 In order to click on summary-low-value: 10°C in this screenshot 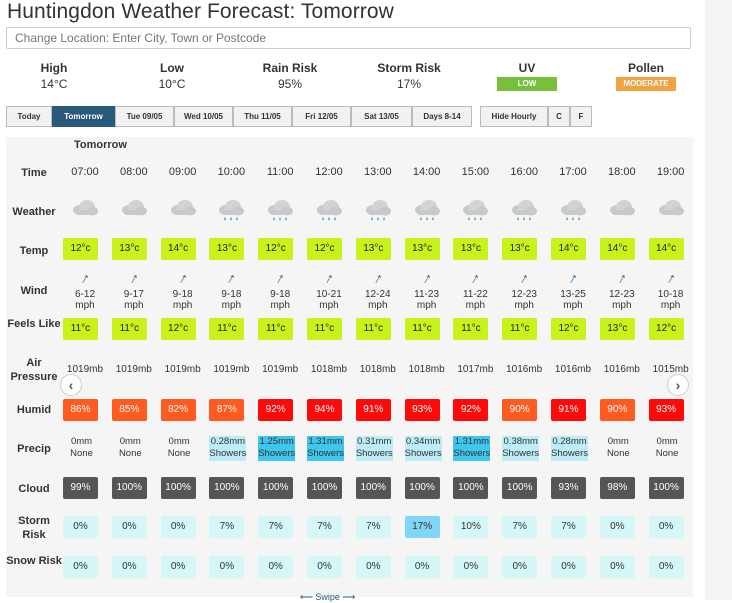, I will do `click(172, 84)`.